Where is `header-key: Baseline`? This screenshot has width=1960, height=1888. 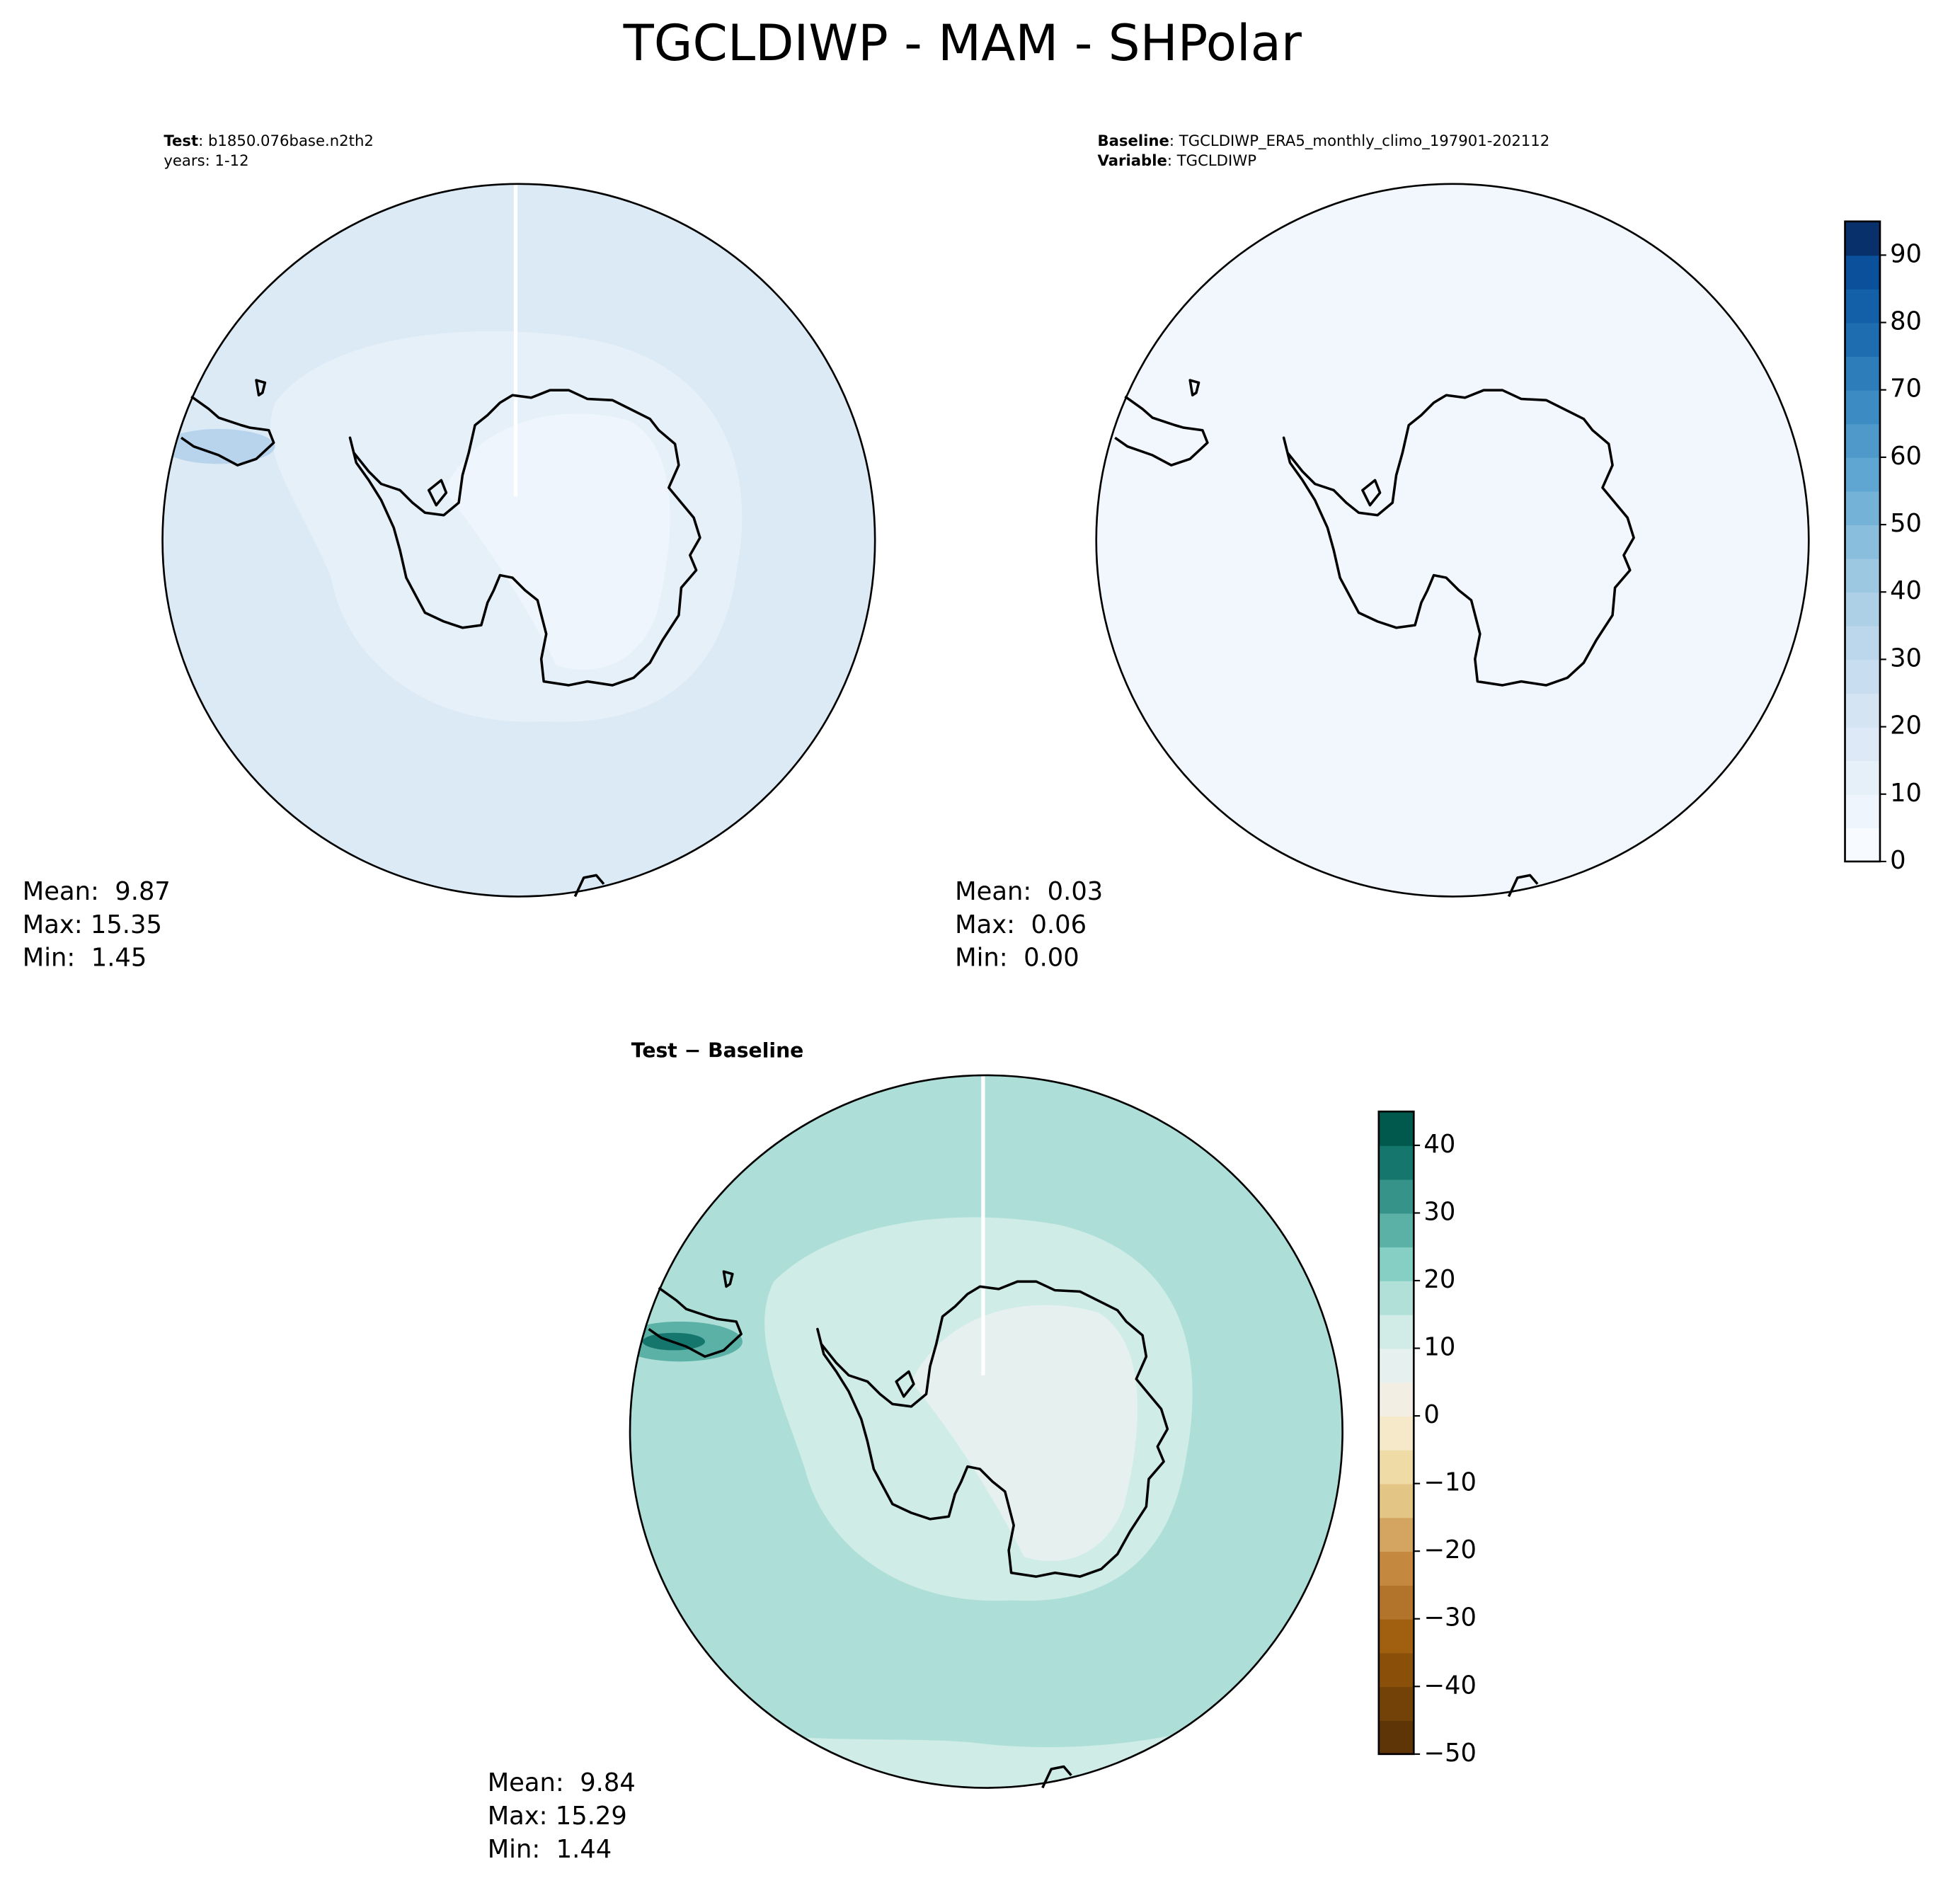
header-key: Baseline is located at coordinates (1133, 140).